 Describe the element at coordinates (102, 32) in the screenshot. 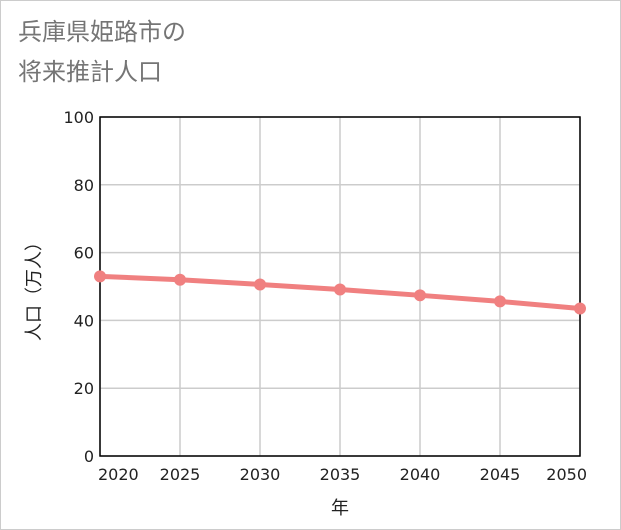

I see `chart-title-line-1: 兵庫県姫路市の` at that location.